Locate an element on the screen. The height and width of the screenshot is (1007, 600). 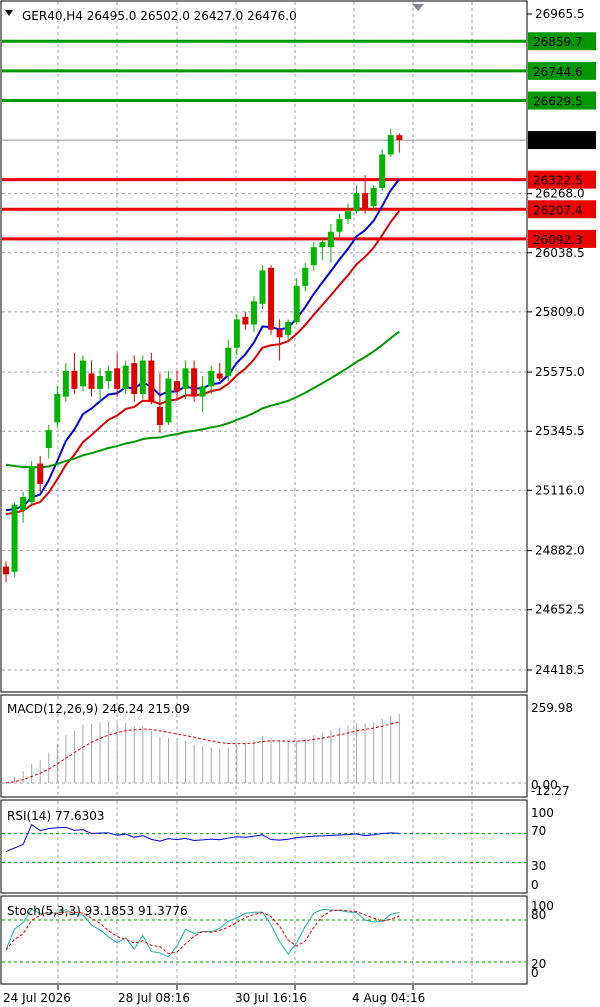
stoch-axis-100: 100 is located at coordinates (542, 906).